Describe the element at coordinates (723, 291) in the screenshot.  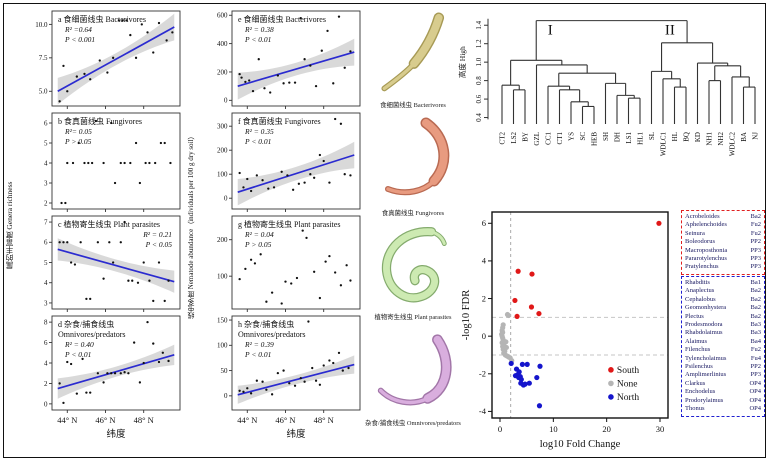
I see `taxa-row: Anaplectus Ba2` at that location.